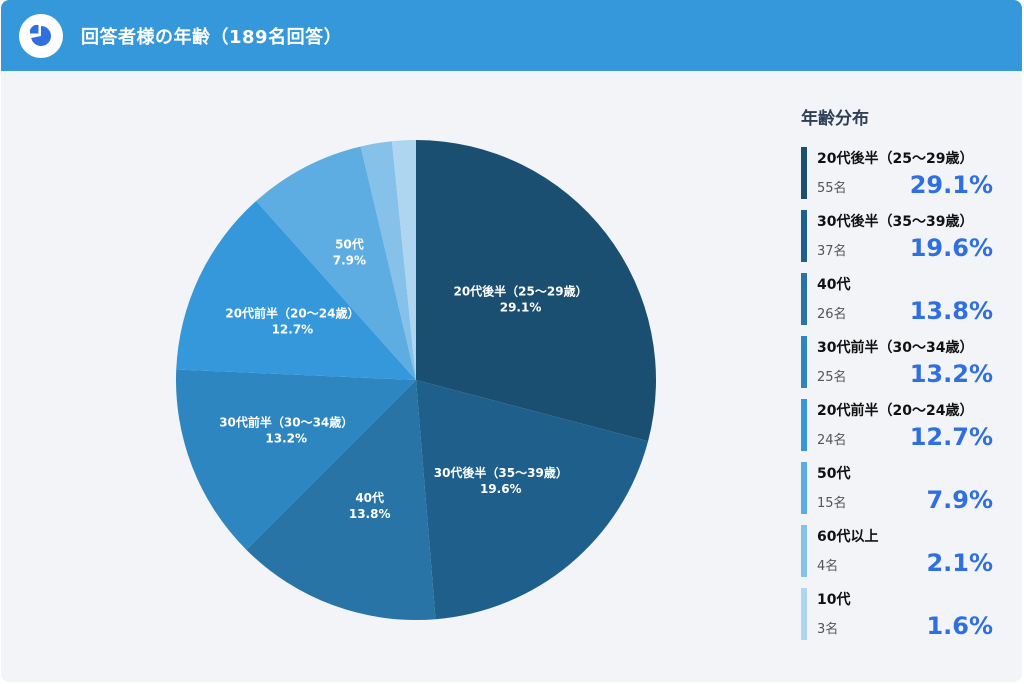 Image resolution: width=1024 pixels, height=684 pixels. I want to click on legend-percent: 12.7%, so click(951, 437).